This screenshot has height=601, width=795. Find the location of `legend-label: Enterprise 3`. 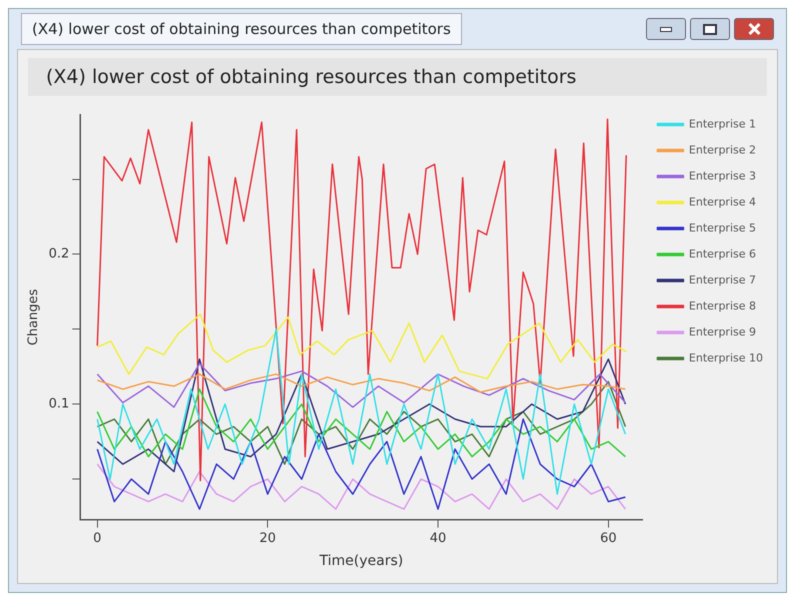

legend-label: Enterprise 3 is located at coordinates (722, 175).